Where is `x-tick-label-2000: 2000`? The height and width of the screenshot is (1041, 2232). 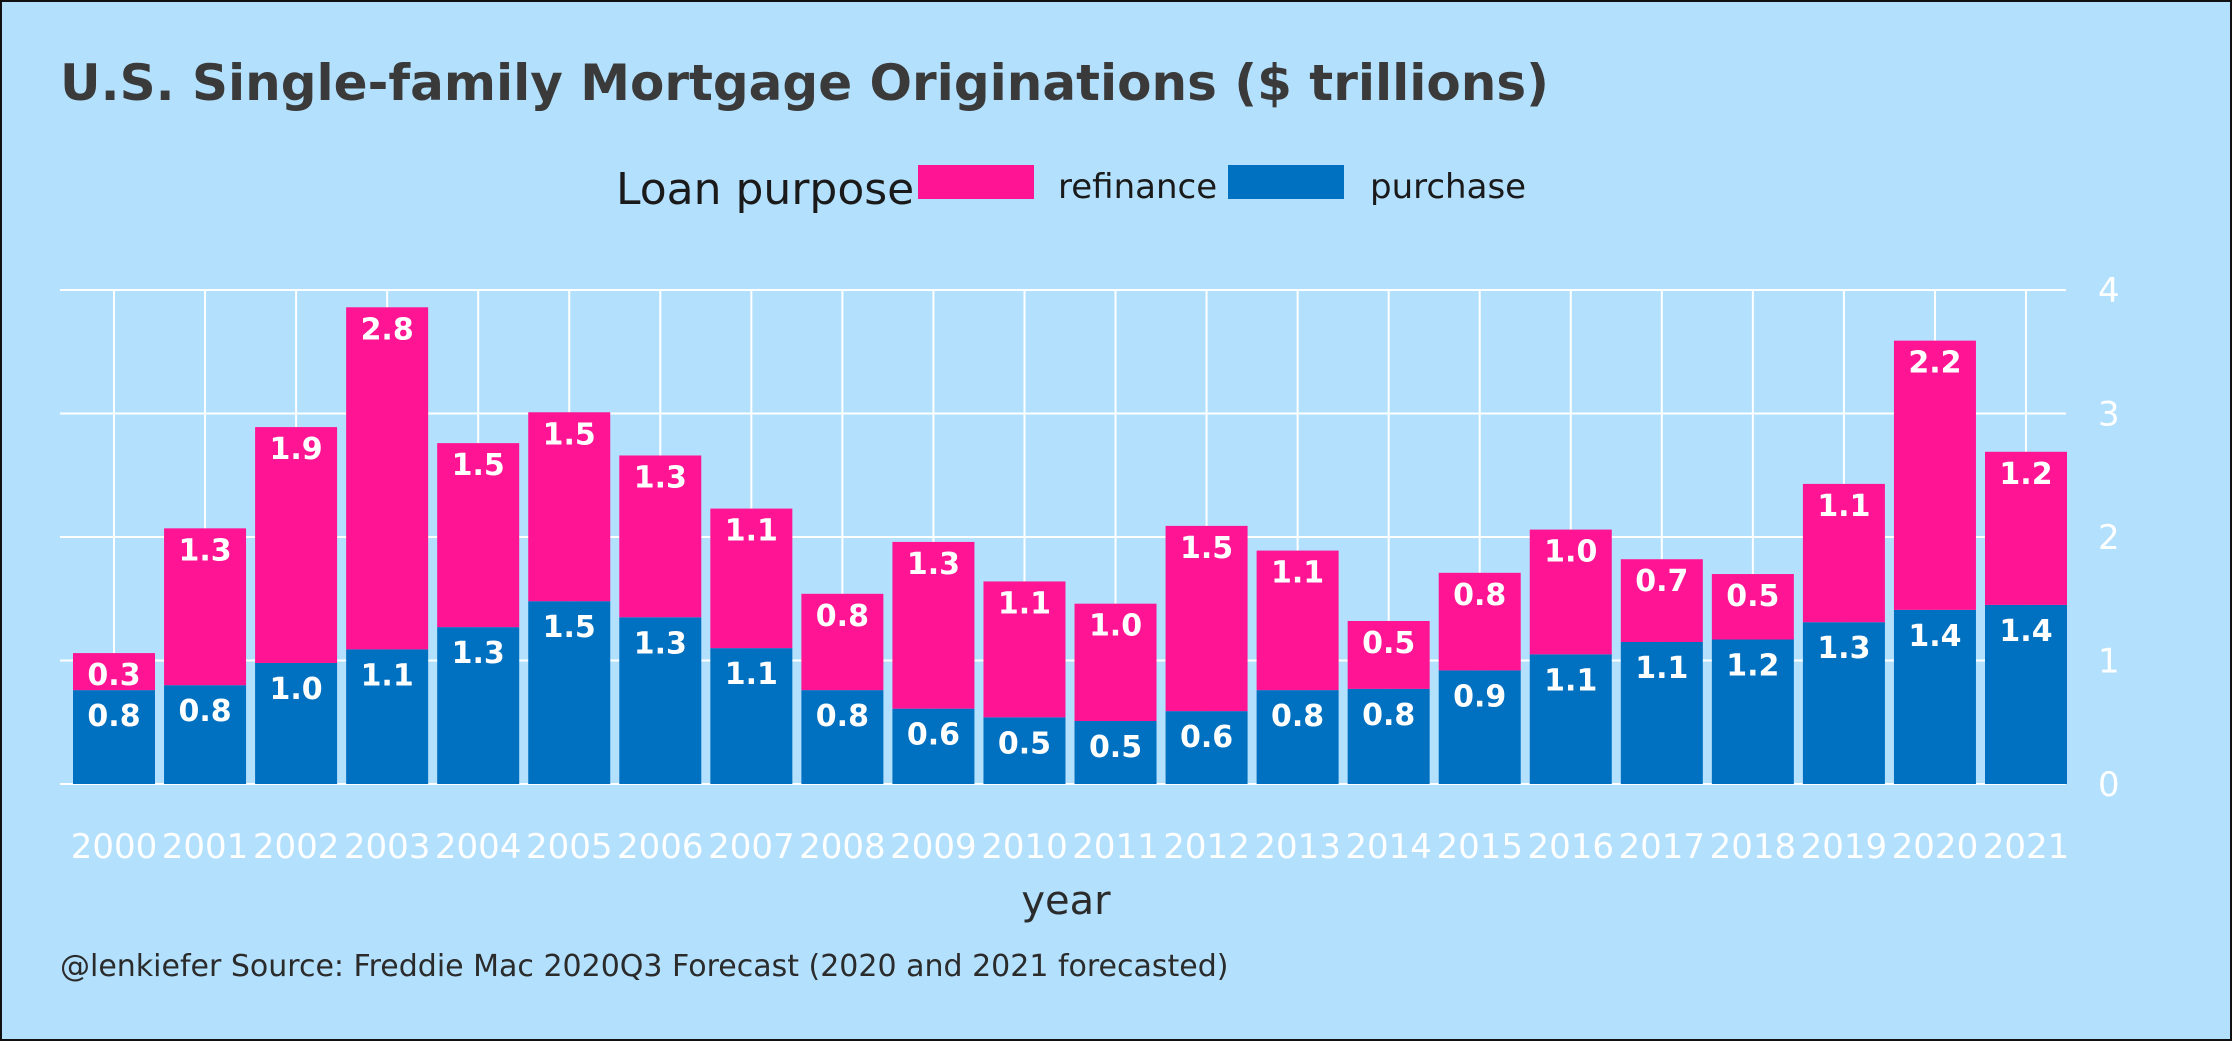 x-tick-label-2000: 2000 is located at coordinates (114, 847).